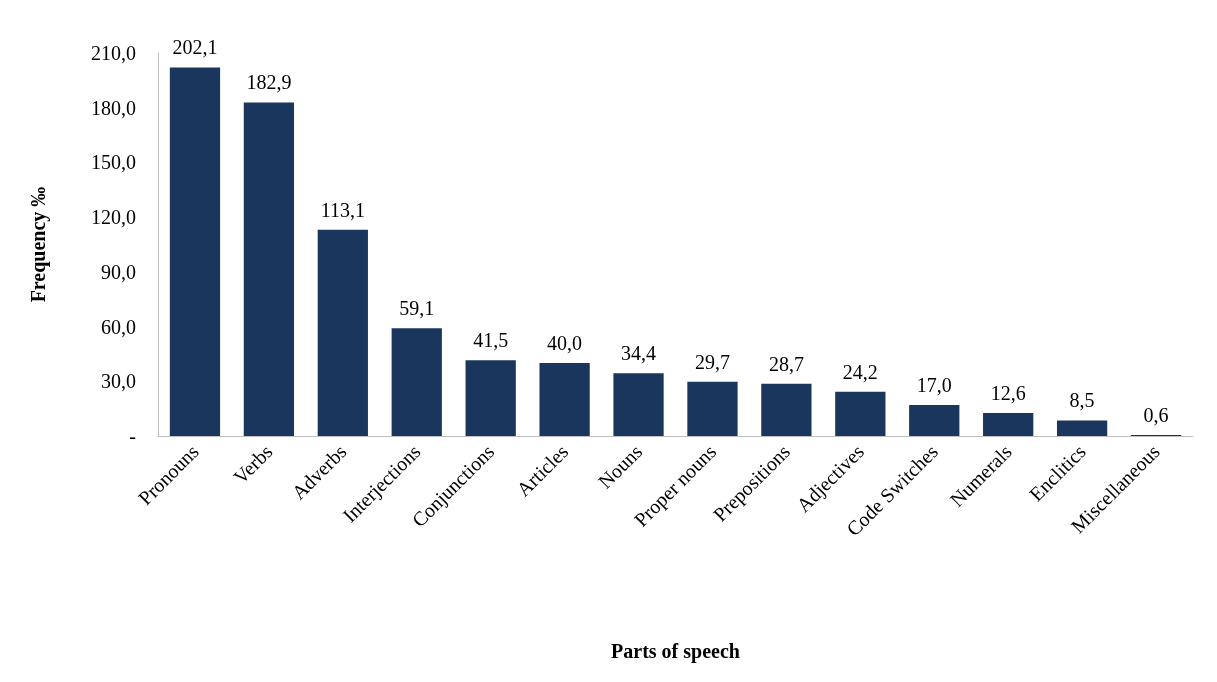  Describe the element at coordinates (639, 353) in the screenshot. I see `data-label: 34,4` at that location.